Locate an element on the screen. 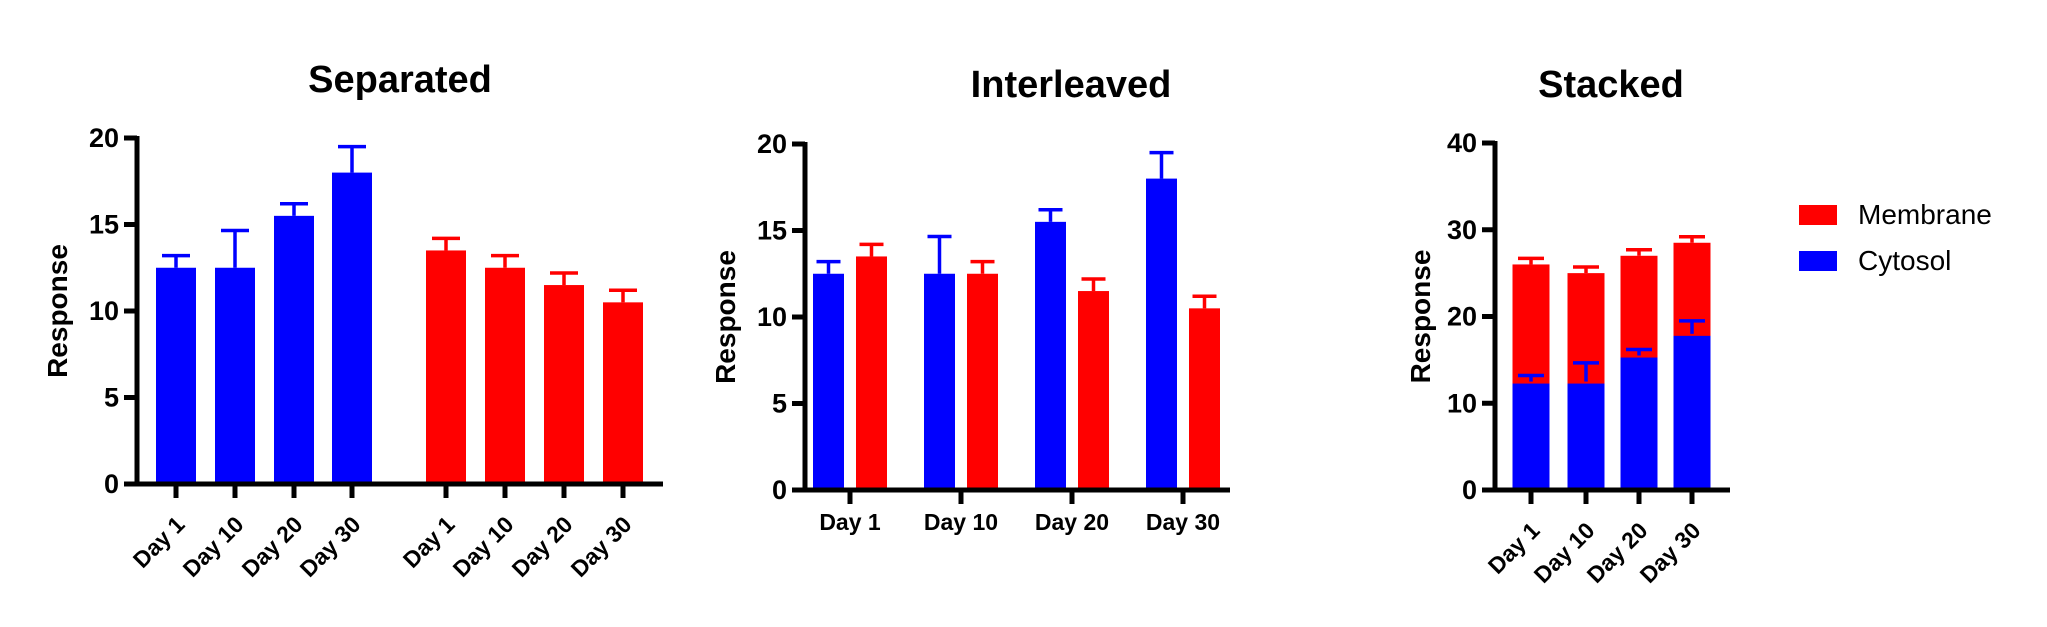  chart-title: Interleaved is located at coordinates (1071, 85).